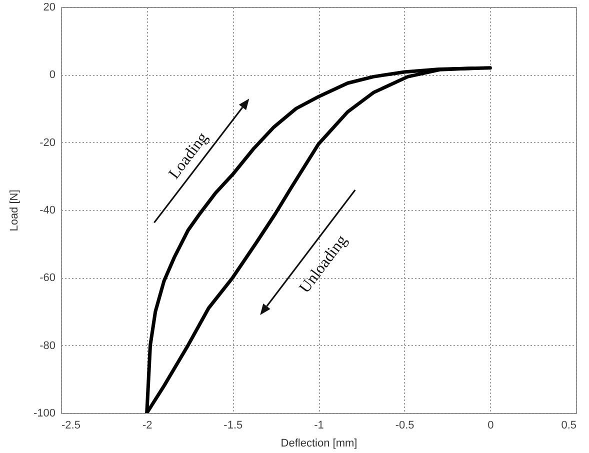 The width and height of the screenshot is (589, 453). I want to click on x-axis-title: Deflection [mm], so click(319, 444).